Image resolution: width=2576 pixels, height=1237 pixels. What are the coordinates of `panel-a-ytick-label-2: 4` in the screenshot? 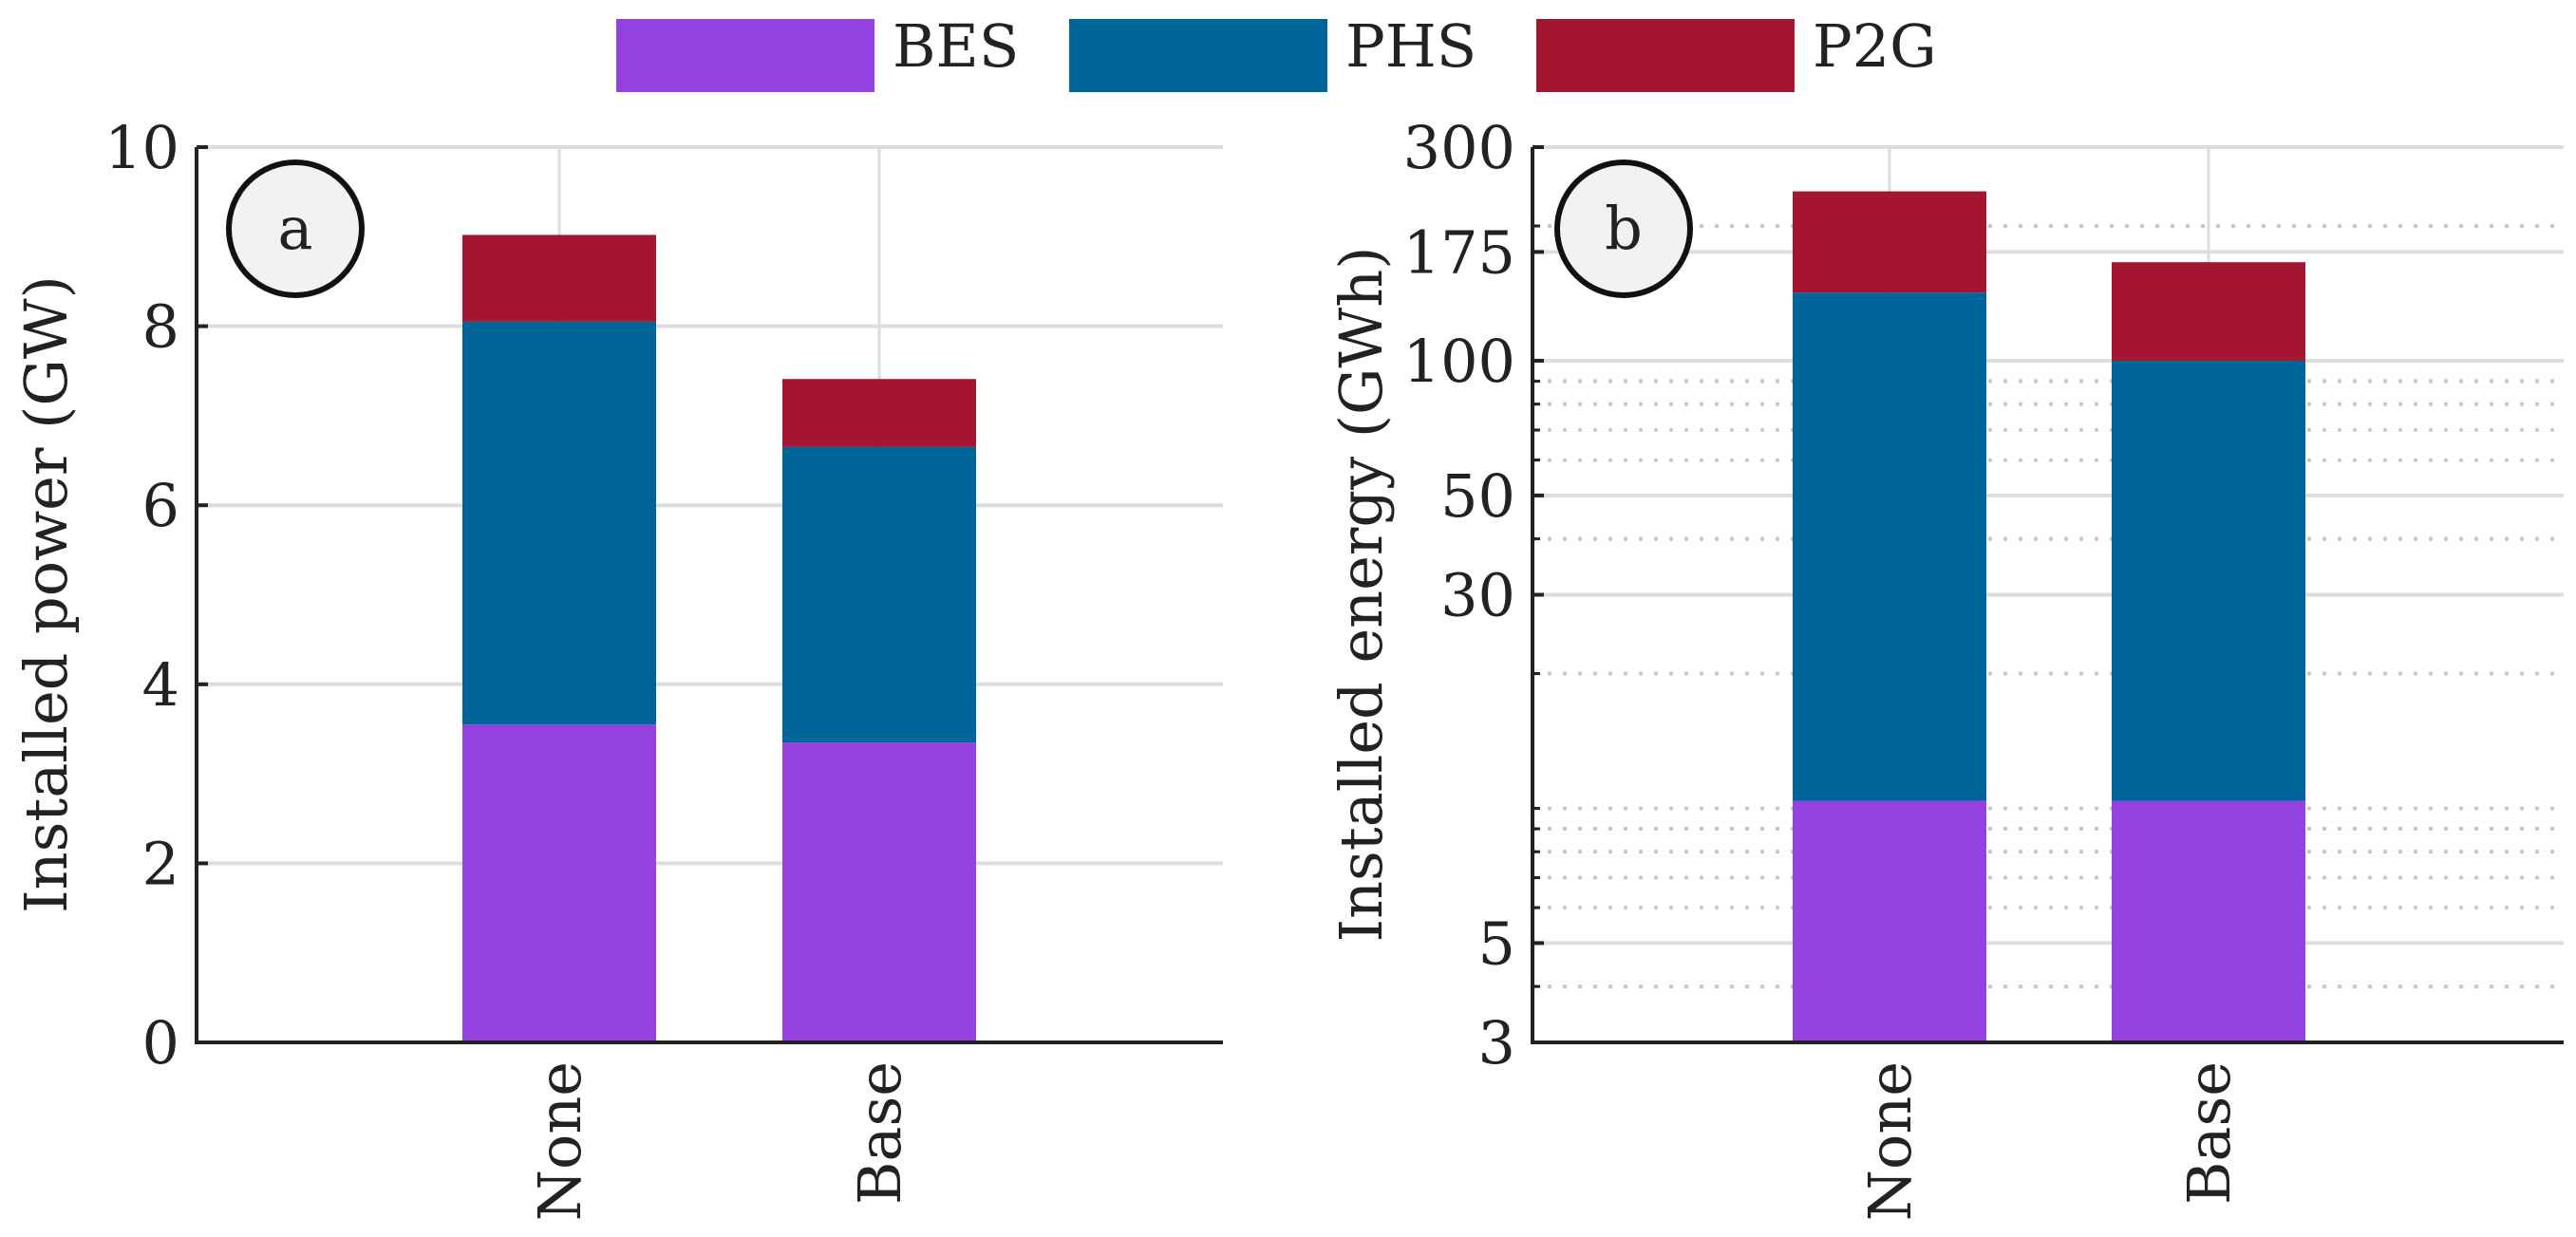 It's located at (160, 685).